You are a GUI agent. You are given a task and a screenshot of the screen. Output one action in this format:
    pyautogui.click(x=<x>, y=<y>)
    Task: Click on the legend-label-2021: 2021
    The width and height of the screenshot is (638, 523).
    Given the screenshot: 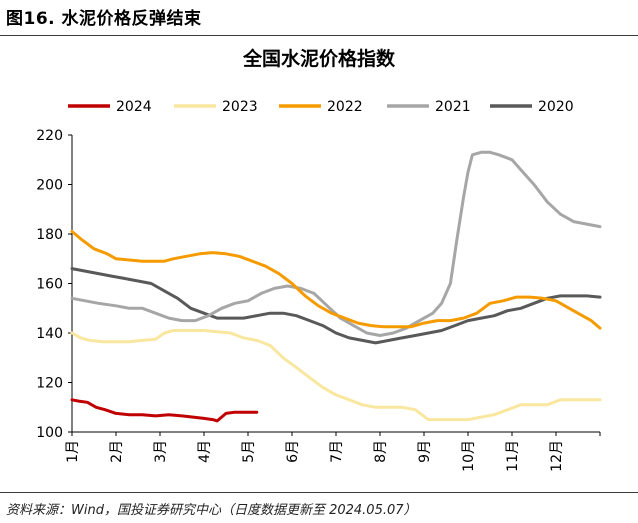 What is the action you would take?
    pyautogui.click(x=453, y=107)
    